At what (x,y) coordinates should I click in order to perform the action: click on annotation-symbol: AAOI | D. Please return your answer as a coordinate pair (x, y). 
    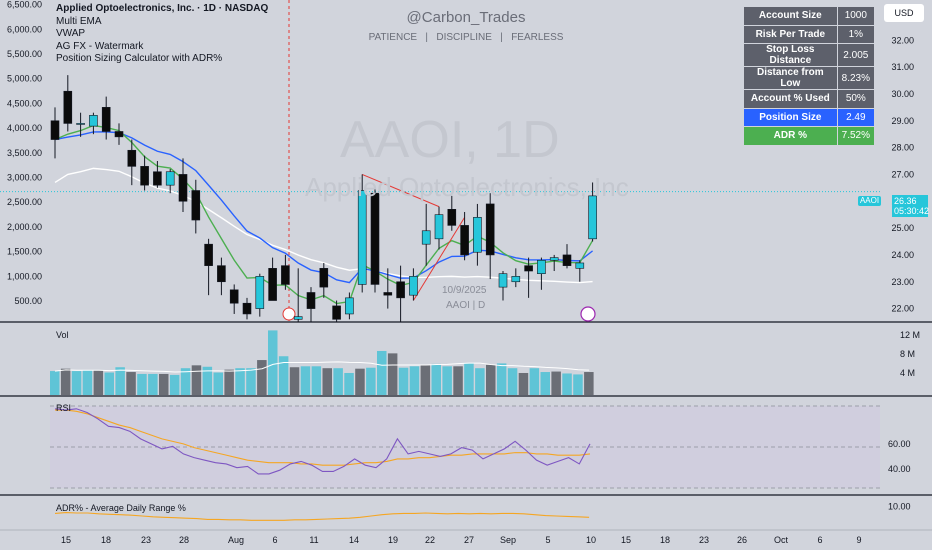
    Looking at the image, I should click on (466, 305).